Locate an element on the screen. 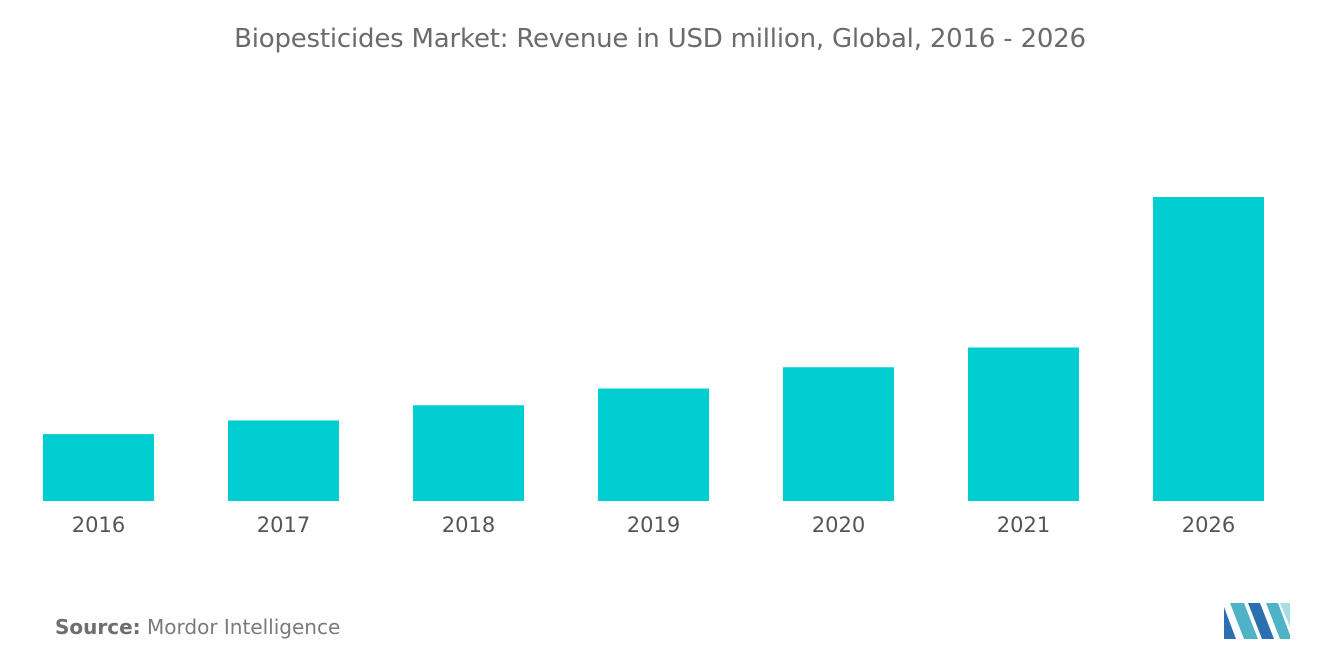 The image size is (1320, 665). source-note: Source: Mordor Intelligence is located at coordinates (197, 627).